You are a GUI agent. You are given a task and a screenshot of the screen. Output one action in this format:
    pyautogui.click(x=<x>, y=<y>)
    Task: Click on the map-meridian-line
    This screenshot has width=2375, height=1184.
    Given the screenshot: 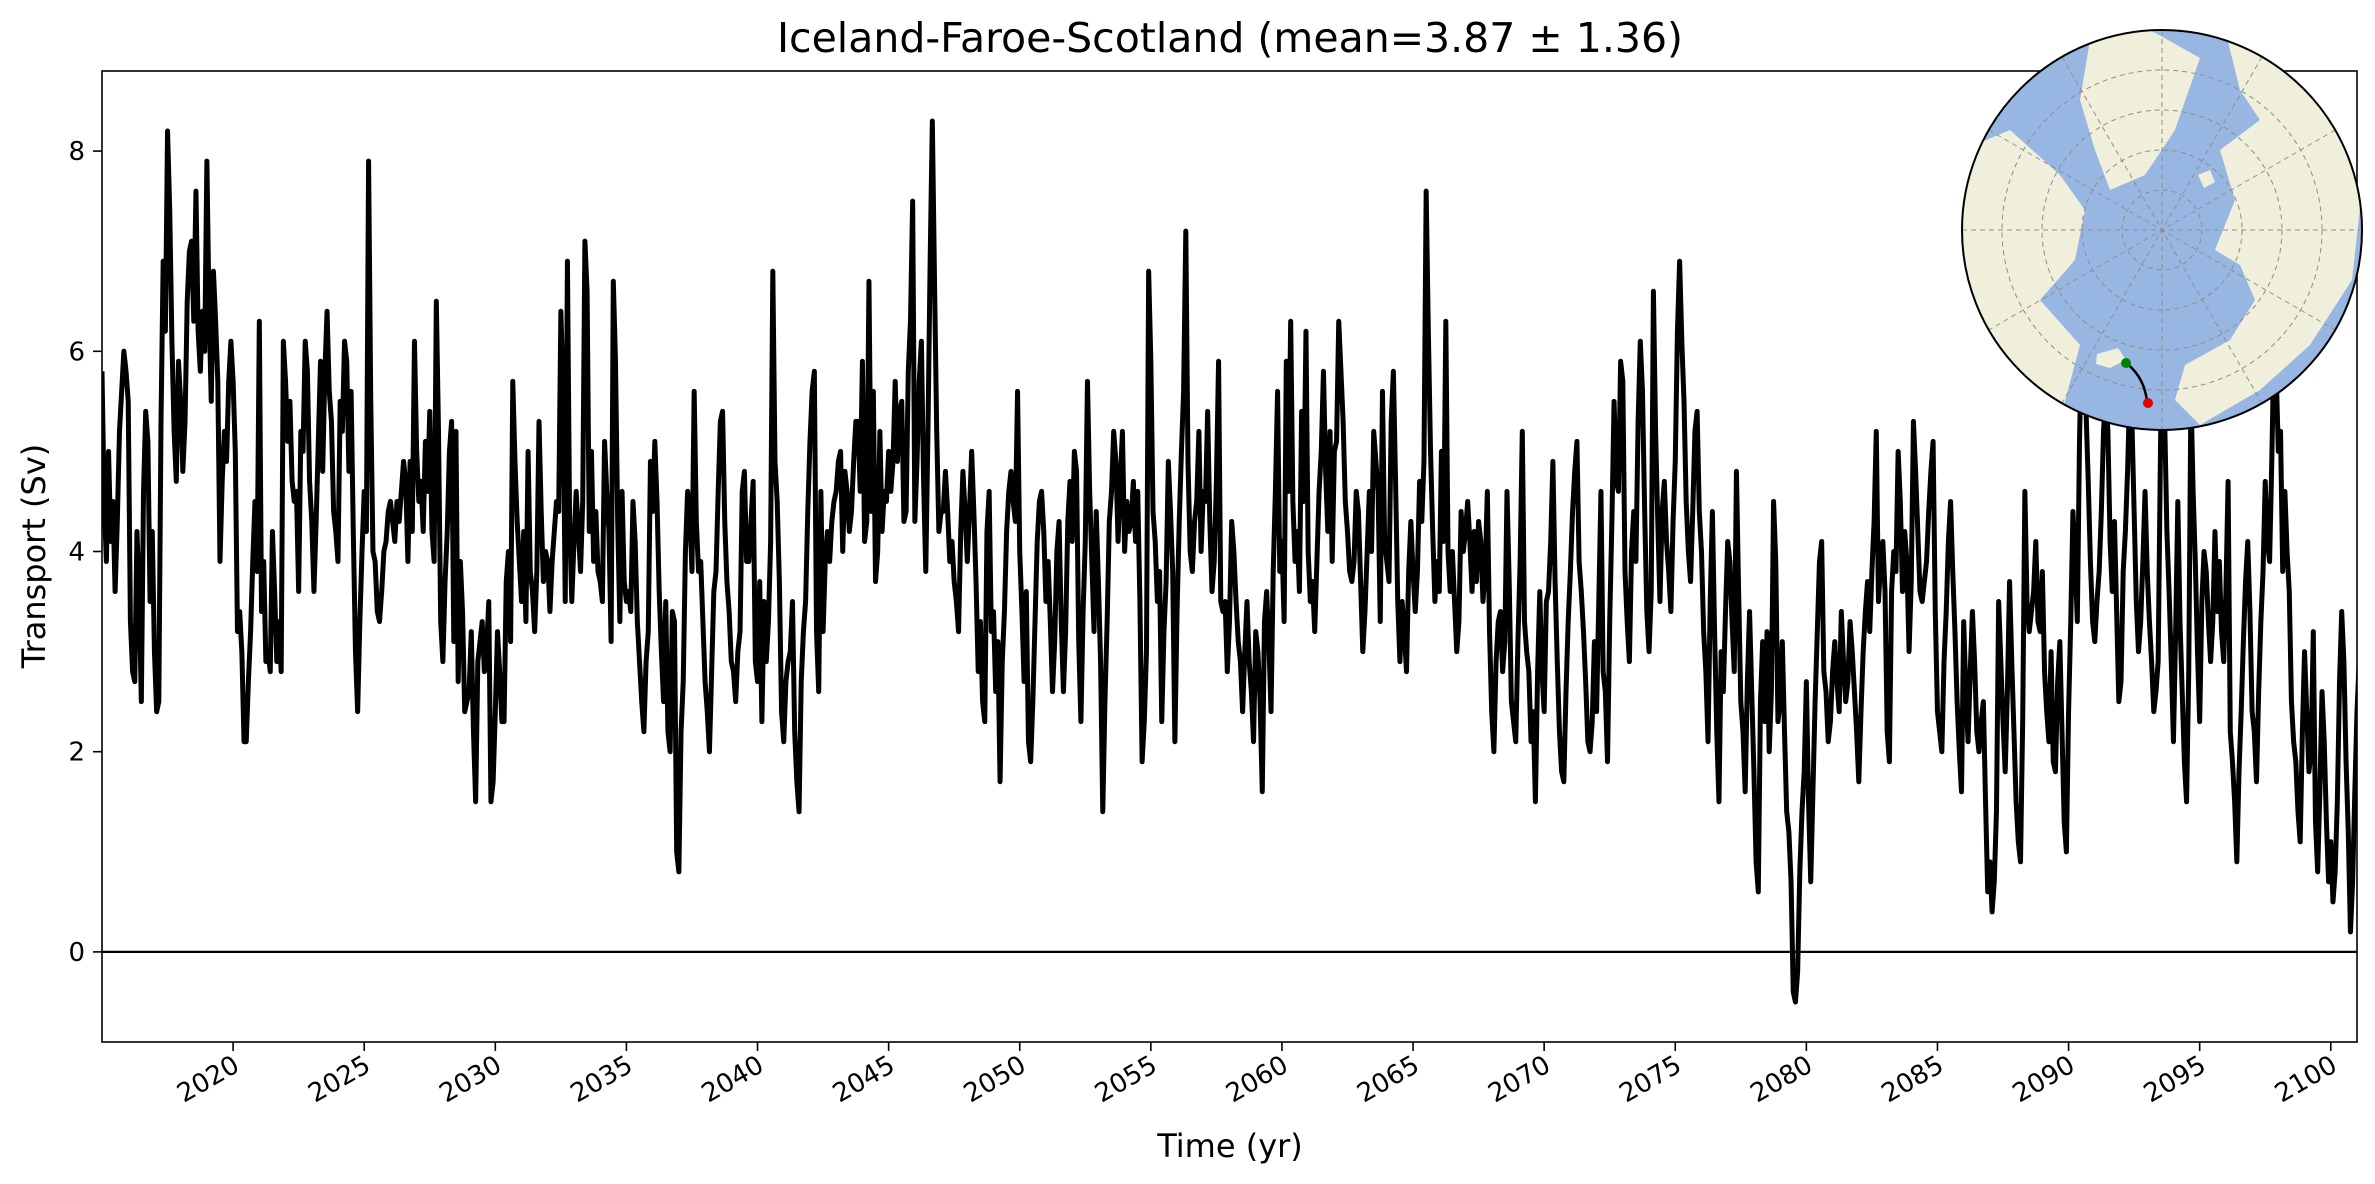 What is the action you would take?
    pyautogui.click(x=2162, y=230)
    